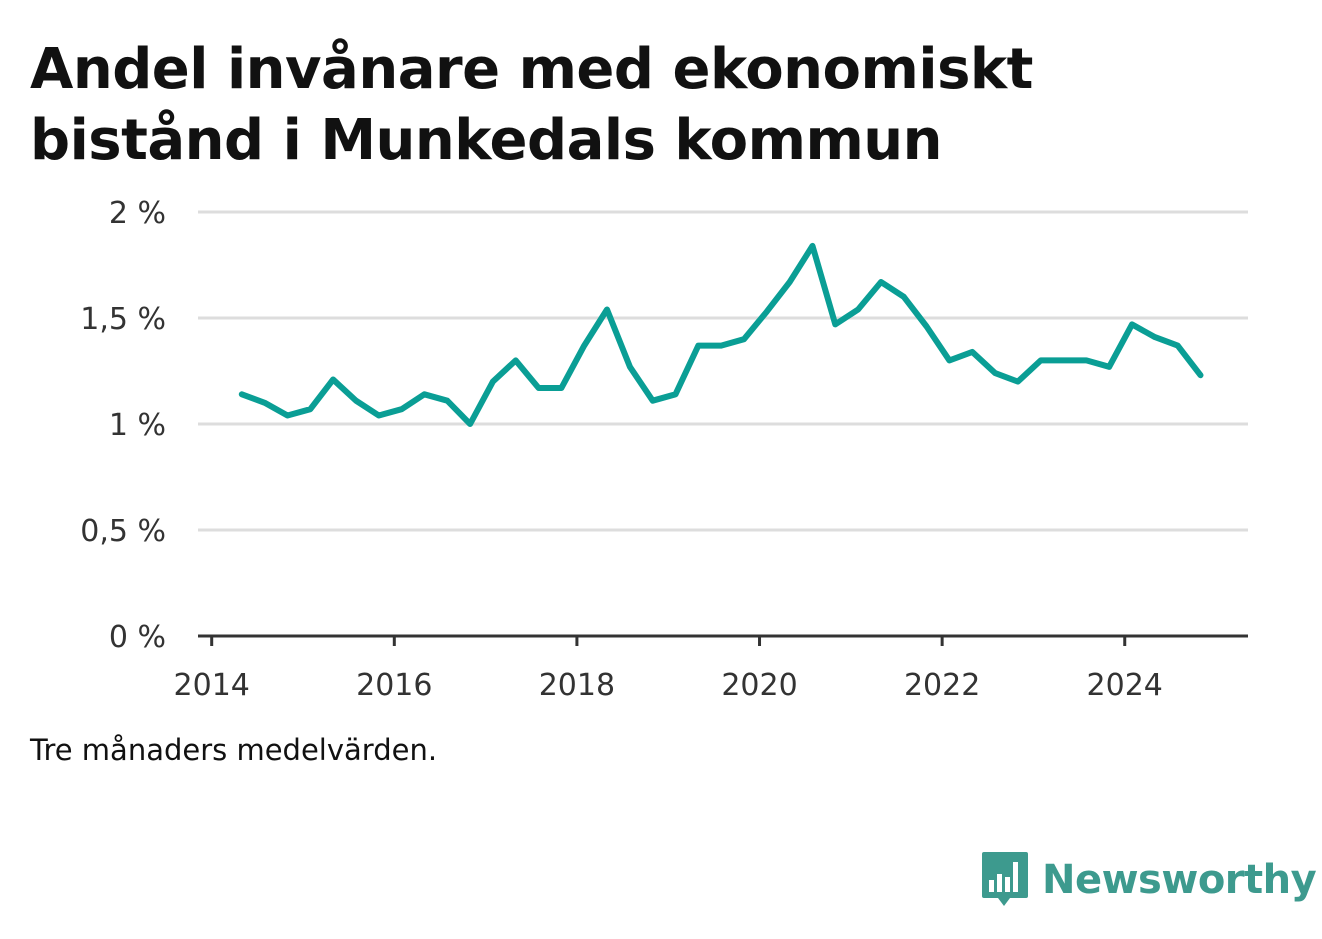  Describe the element at coordinates (1179, 880) in the screenshot. I see `brand-name: Newsworthy` at that location.